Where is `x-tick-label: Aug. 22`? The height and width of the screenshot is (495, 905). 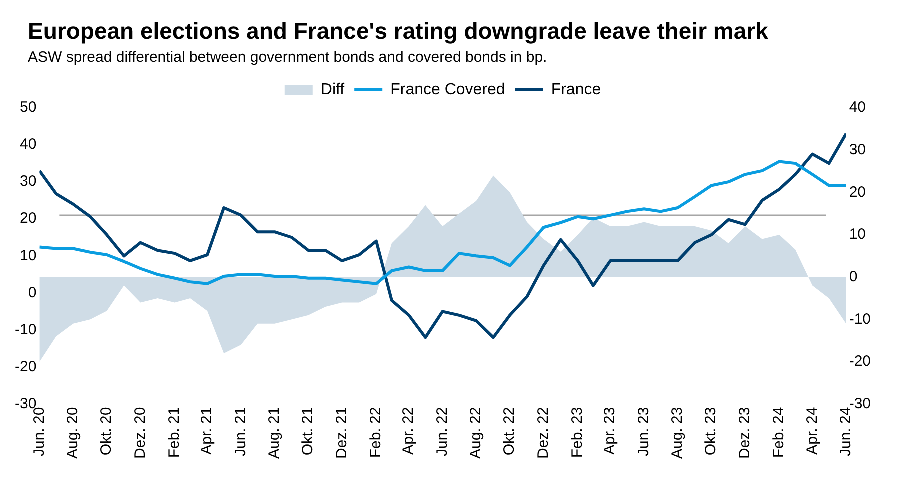 x-tick-label: Aug. 22 is located at coordinates (476, 433).